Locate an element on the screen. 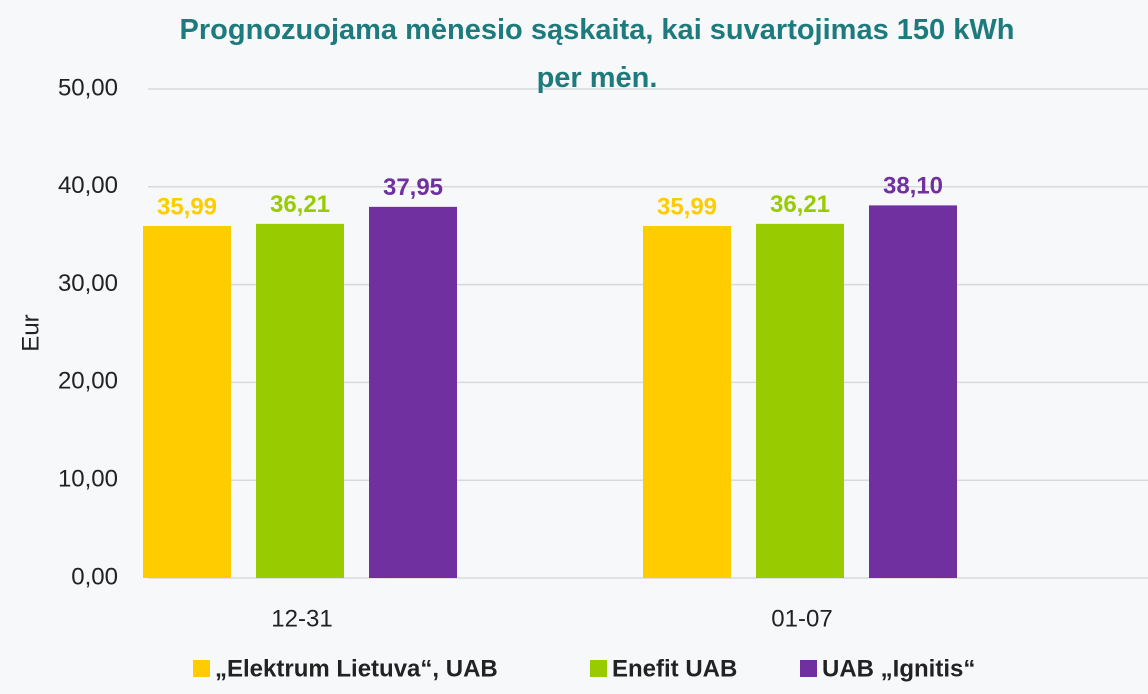  legend-label: „Elektrum Lietuva“, UAB is located at coordinates (356, 668).